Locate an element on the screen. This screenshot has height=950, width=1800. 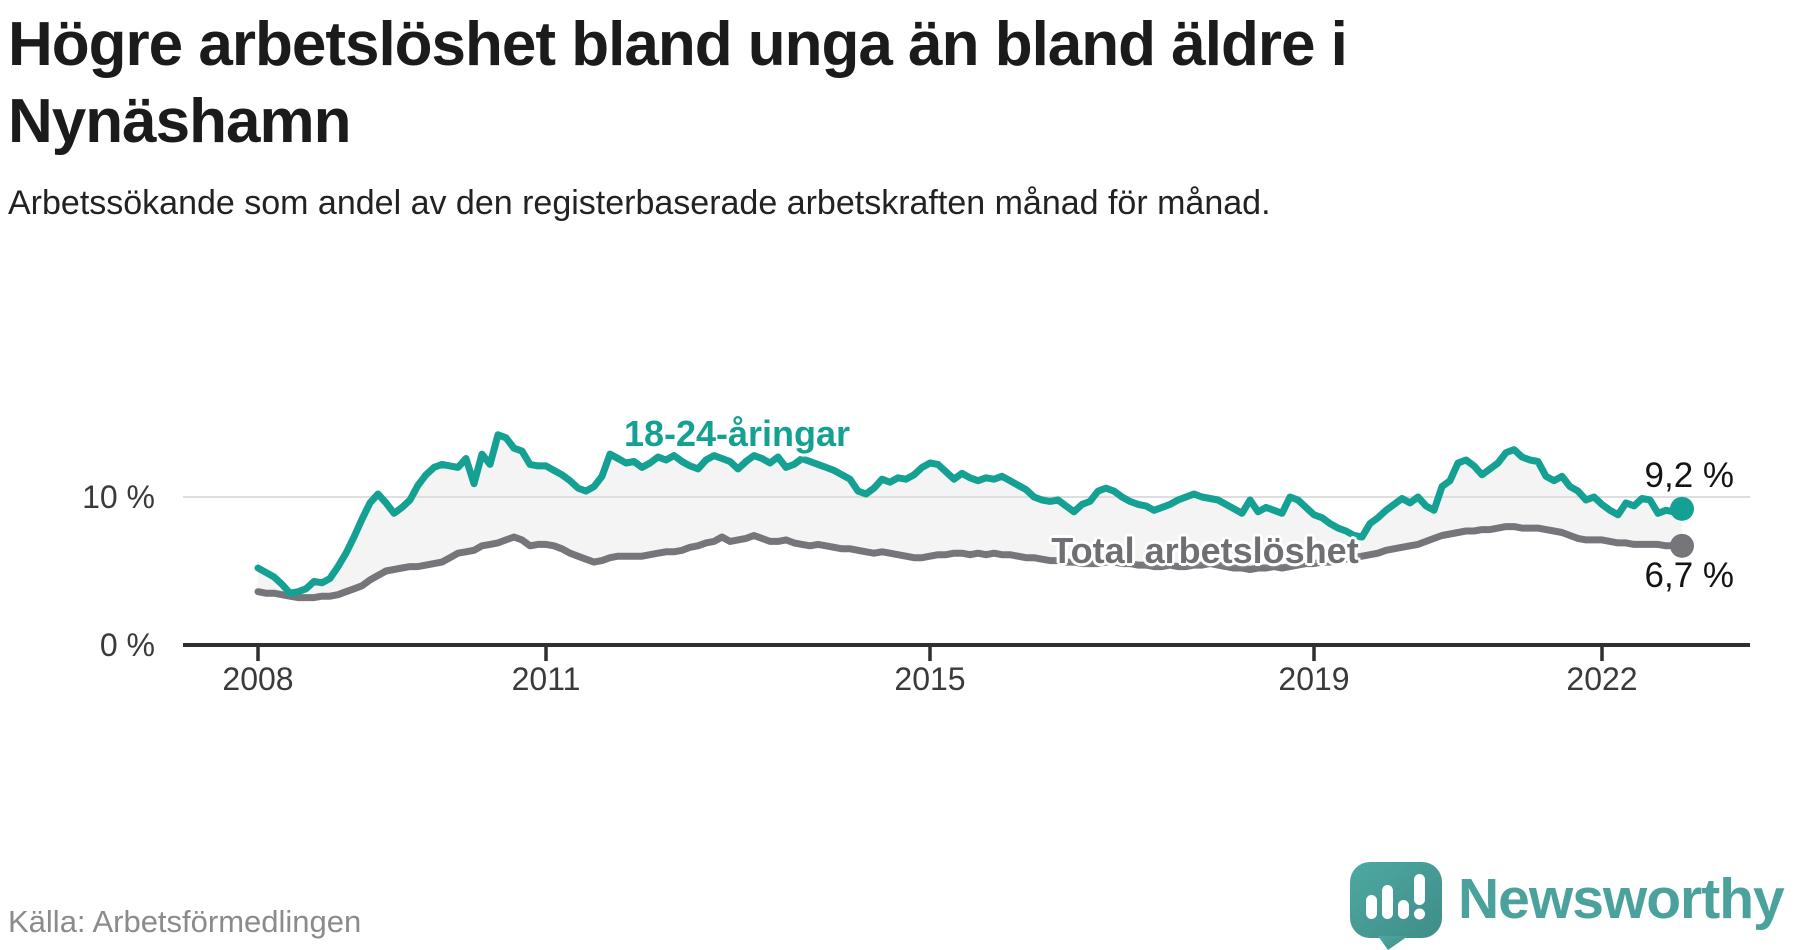
total-end-dot is located at coordinates (1682, 545).